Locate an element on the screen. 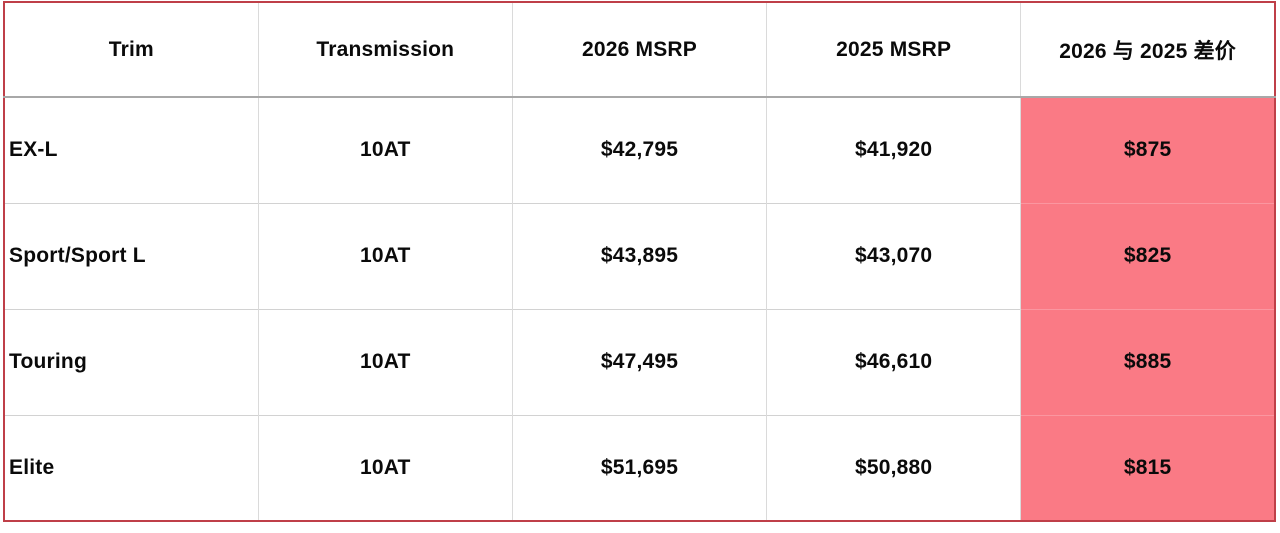 The height and width of the screenshot is (533, 1280). cell-2026-msrp: $43,895 is located at coordinates (639, 255).